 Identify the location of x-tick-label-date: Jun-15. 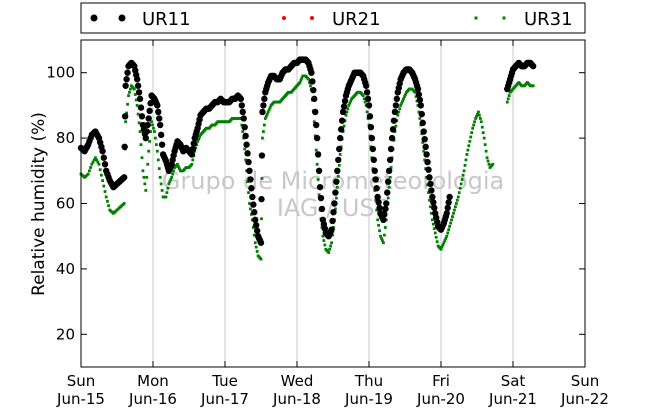
(80, 399).